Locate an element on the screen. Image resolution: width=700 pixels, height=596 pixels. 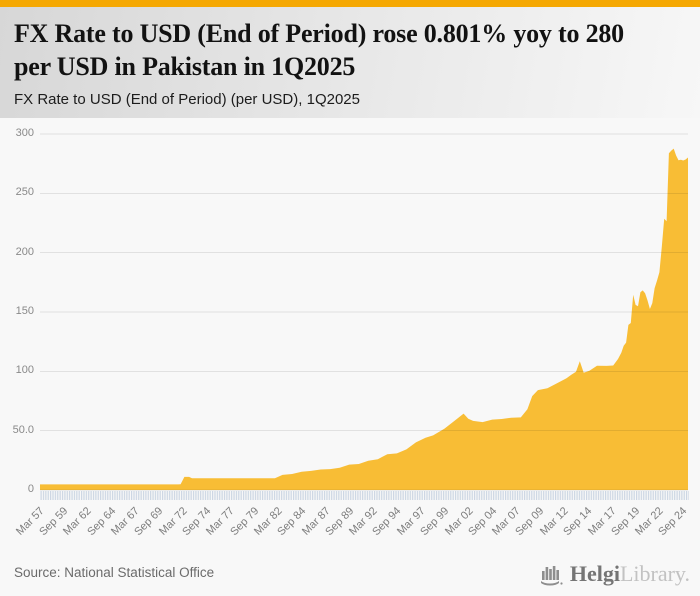
y-axis-label: 150 is located at coordinates (24, 311).